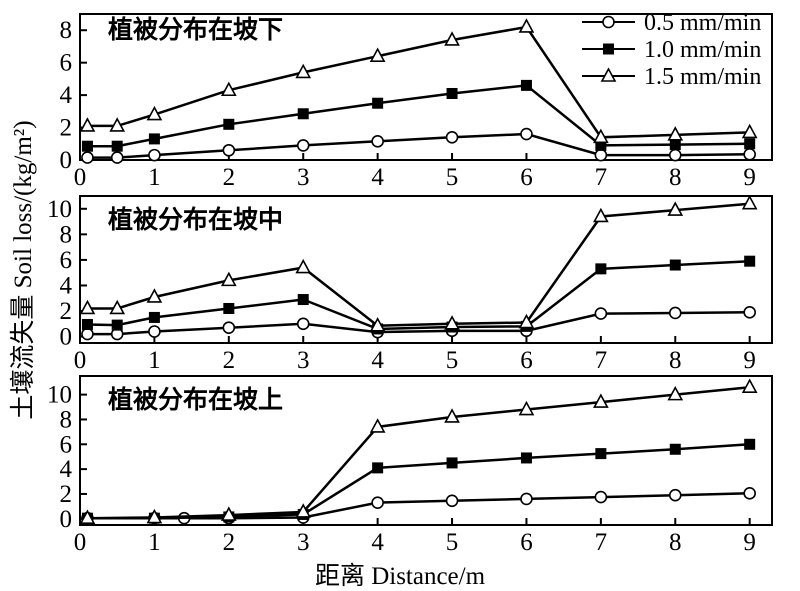 The height and width of the screenshot is (591, 800). Describe the element at coordinates (229, 360) in the screenshot. I see `panel-2-x-tick-label: 2` at that location.